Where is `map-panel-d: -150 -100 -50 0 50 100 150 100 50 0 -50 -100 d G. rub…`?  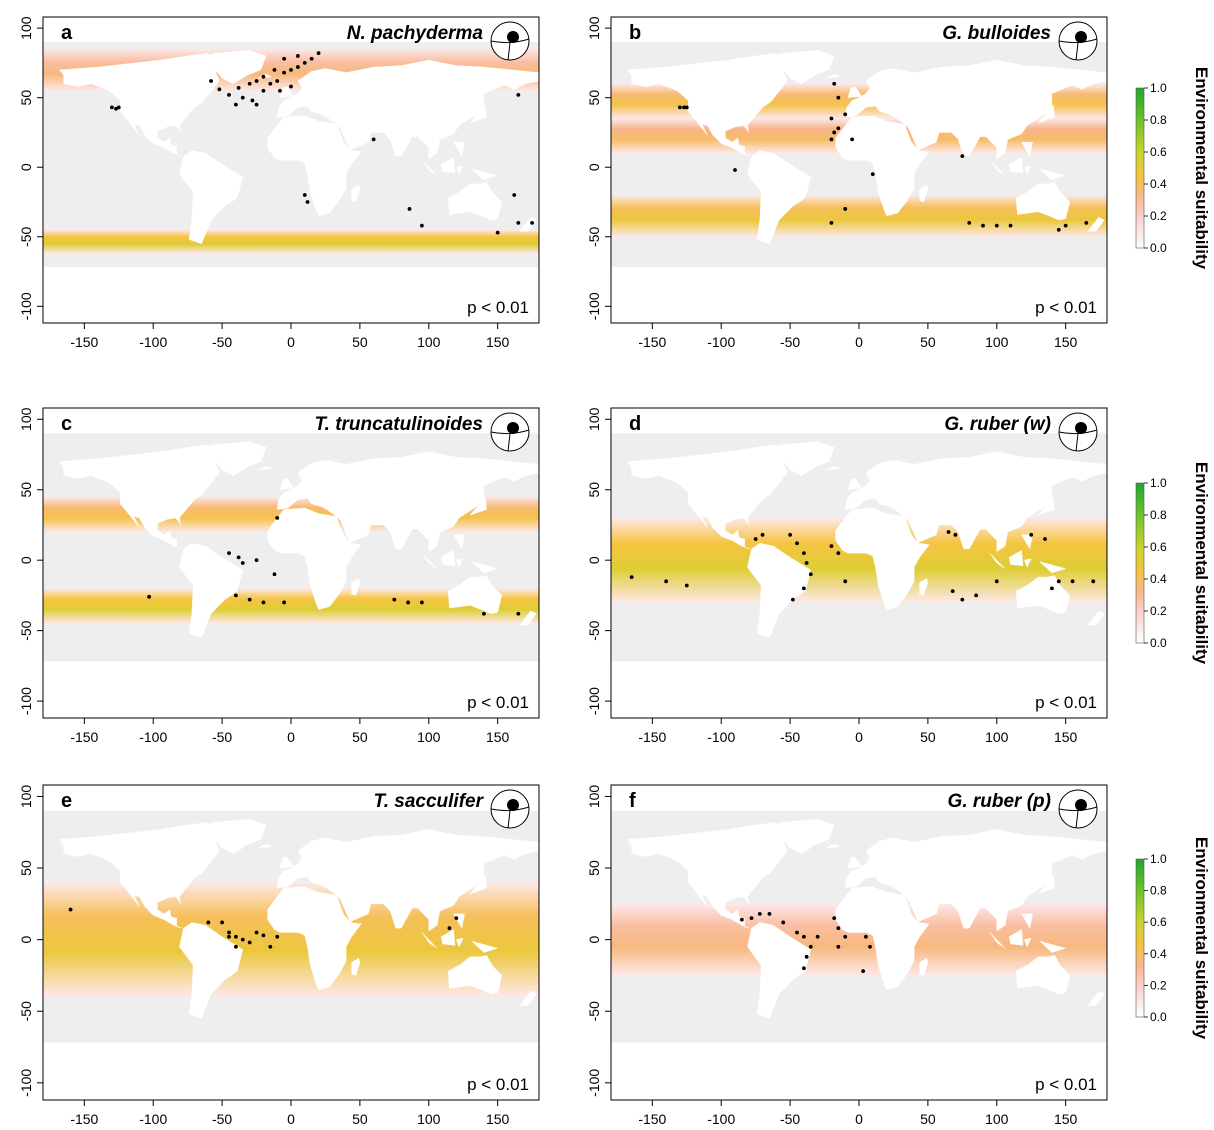 map-panel-d: -150 -100 -50 0 50 100 150 100 50 0 -50 -100 d G. rub… is located at coordinates (847, 576).